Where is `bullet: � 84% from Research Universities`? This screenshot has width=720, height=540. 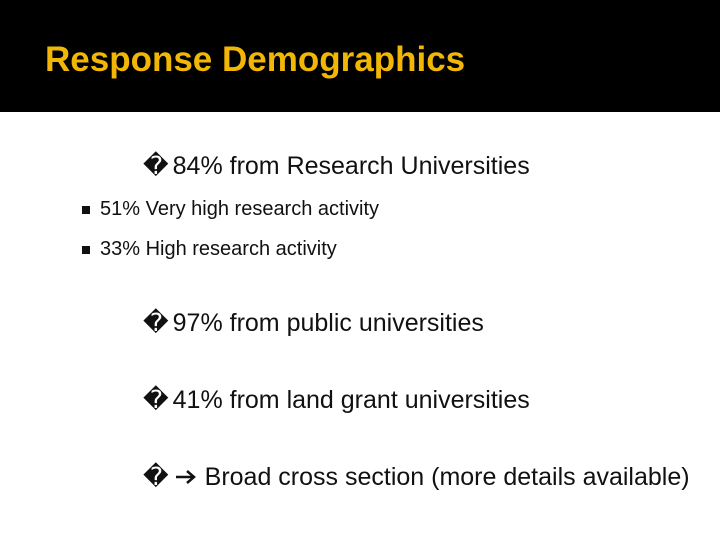
bullet: � 84% from Research Universities is located at coordinates (336, 166).